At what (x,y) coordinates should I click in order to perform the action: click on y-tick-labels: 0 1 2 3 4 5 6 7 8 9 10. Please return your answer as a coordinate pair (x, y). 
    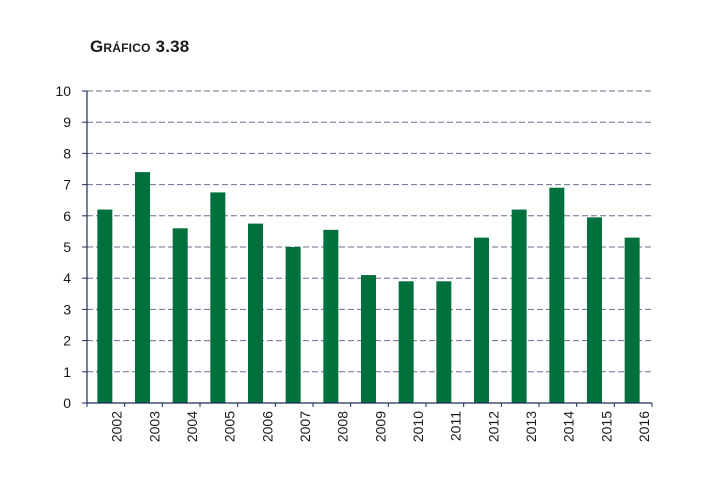
    Looking at the image, I should click on (63, 247).